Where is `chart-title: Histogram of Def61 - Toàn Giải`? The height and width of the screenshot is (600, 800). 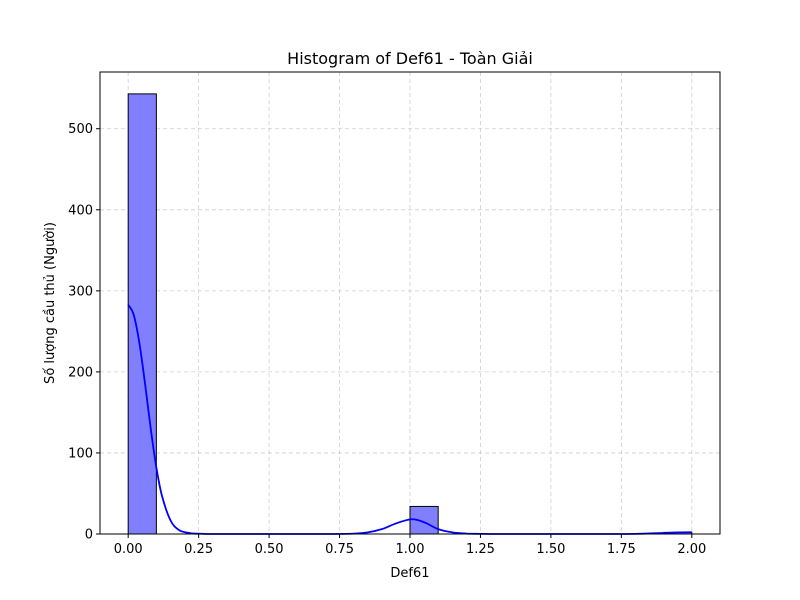
chart-title: Histogram of Def61 - Toàn Giải is located at coordinates (410, 58).